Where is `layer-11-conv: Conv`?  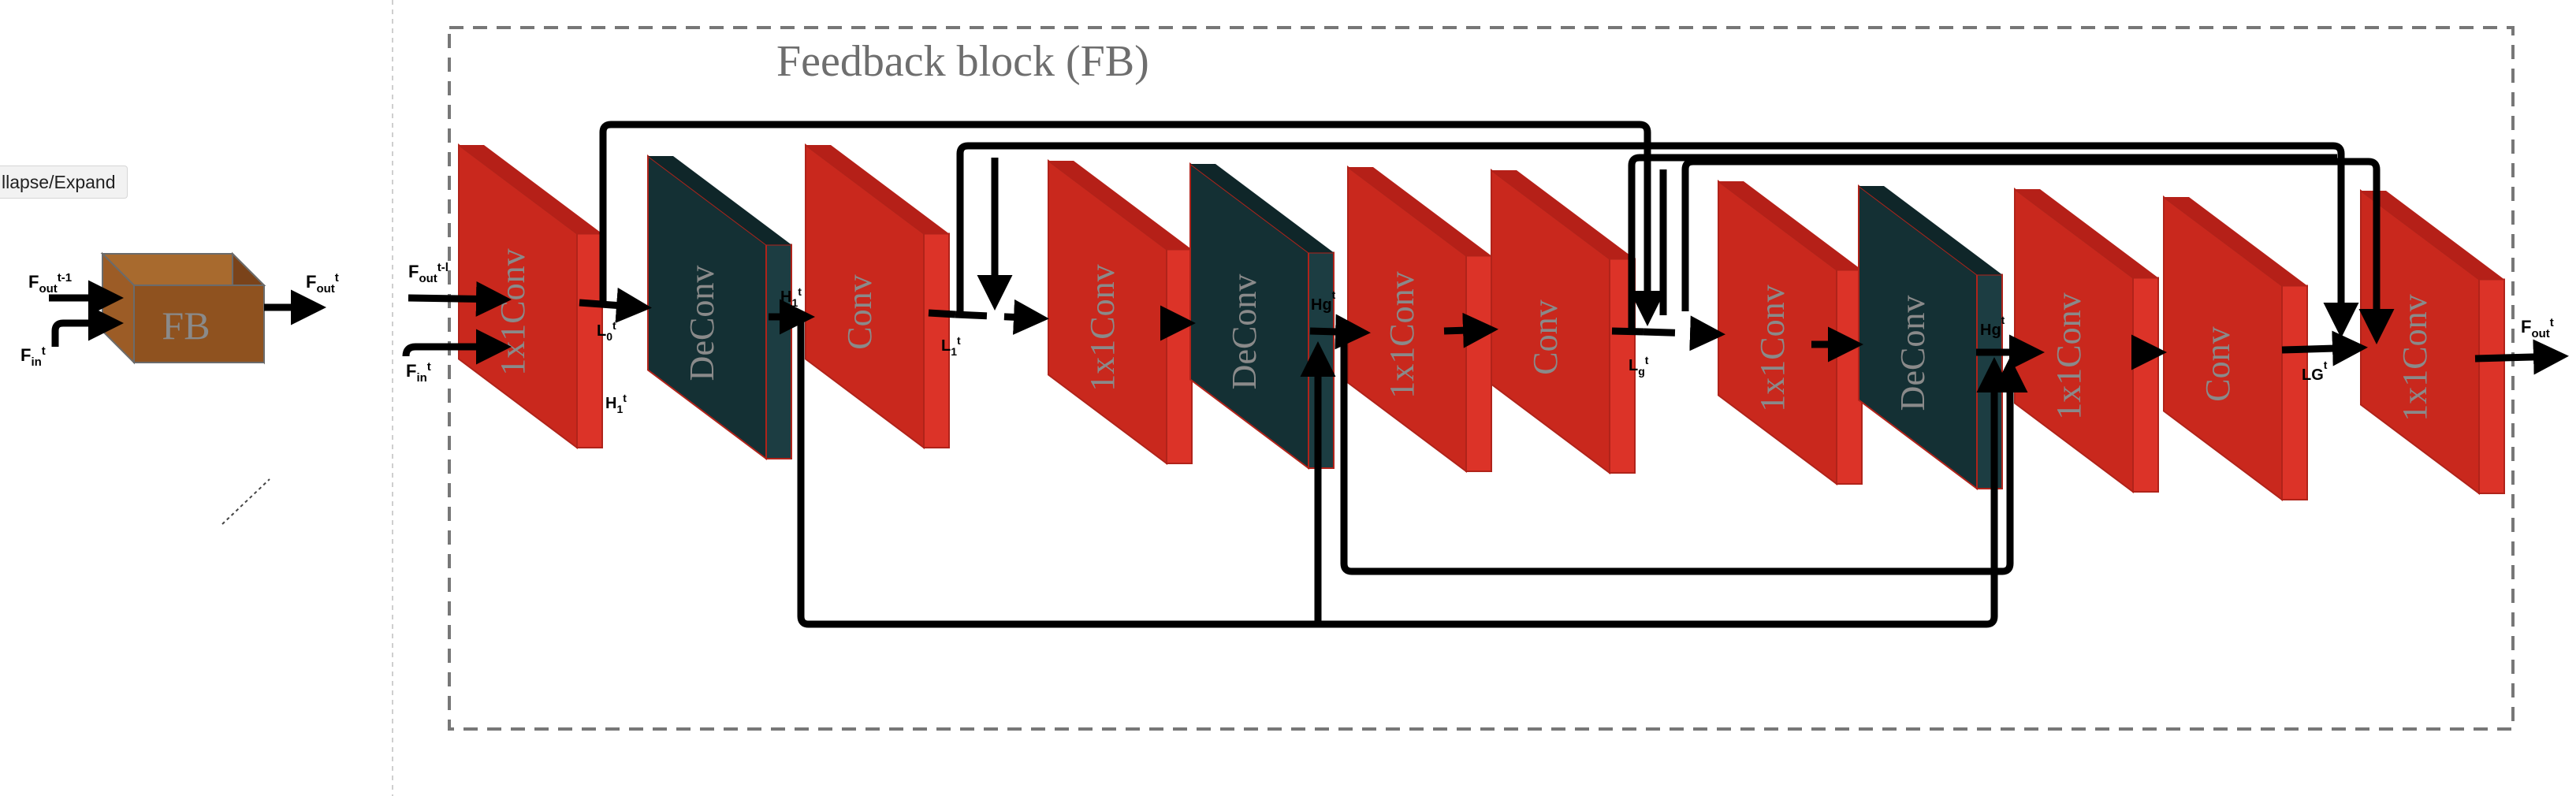
layer-11-conv: Conv is located at coordinates (2235, 348).